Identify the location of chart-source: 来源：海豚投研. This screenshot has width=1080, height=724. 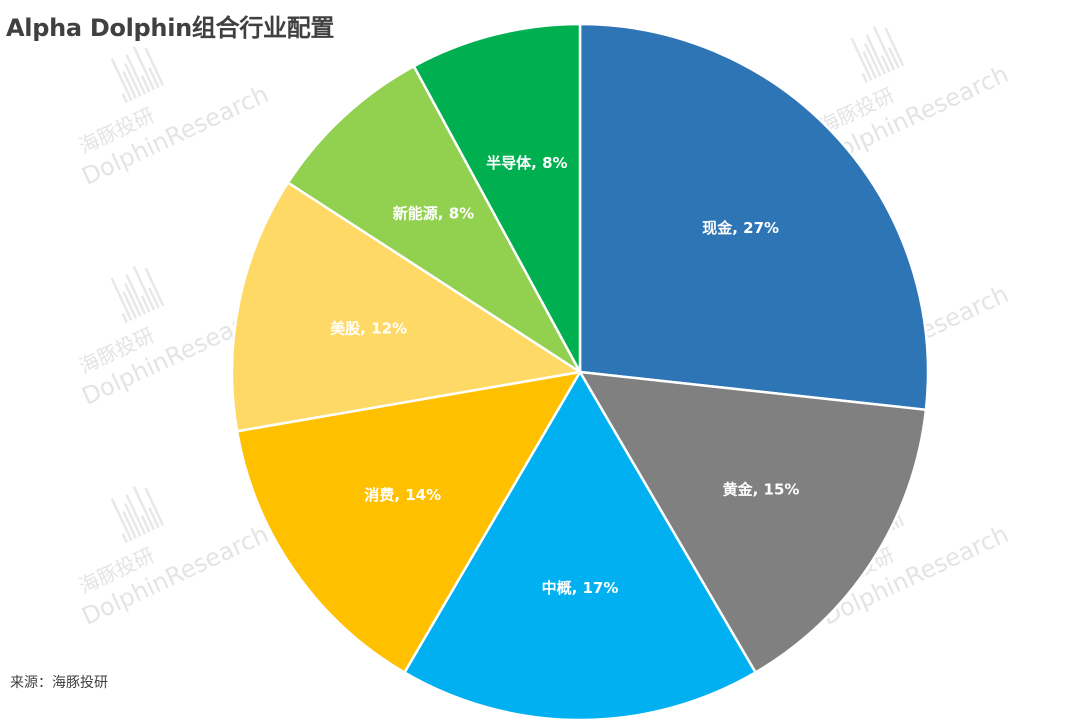
(59, 683).